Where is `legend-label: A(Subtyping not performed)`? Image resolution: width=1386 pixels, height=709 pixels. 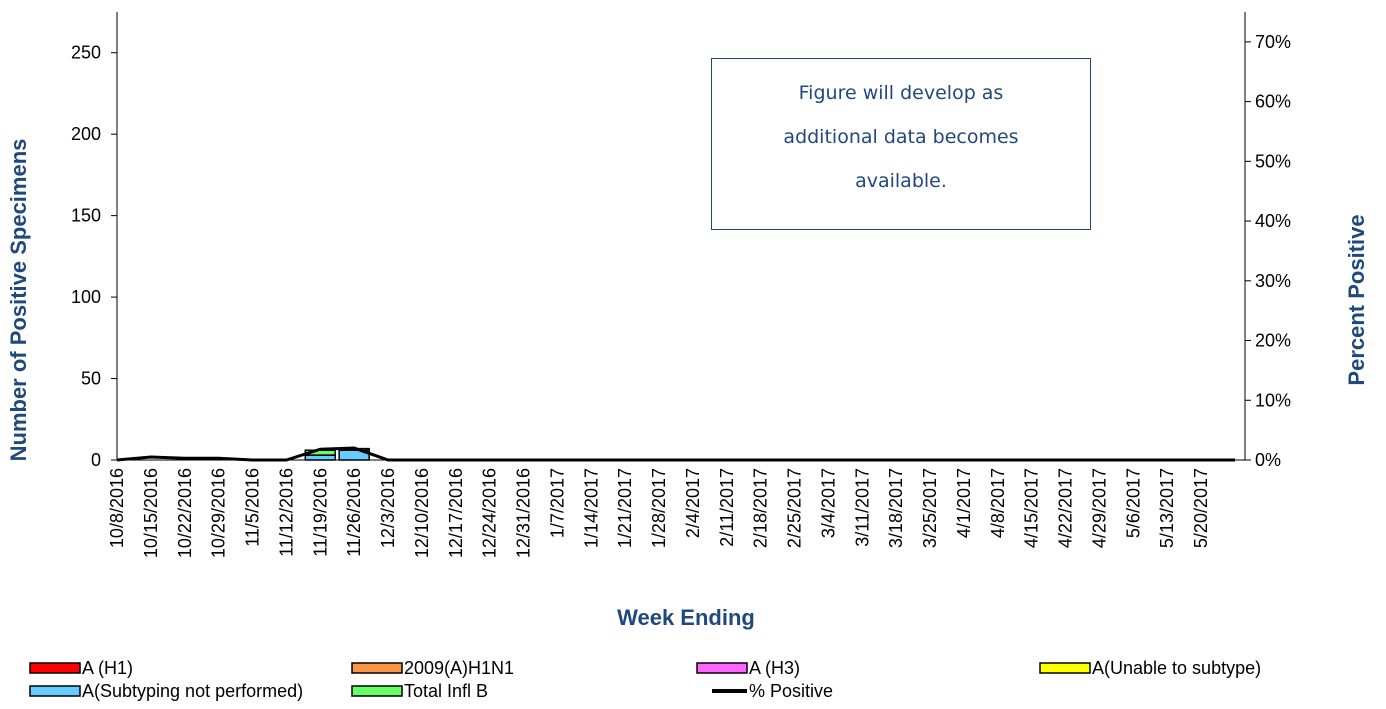 legend-label: A(Subtyping not performed) is located at coordinates (192, 691).